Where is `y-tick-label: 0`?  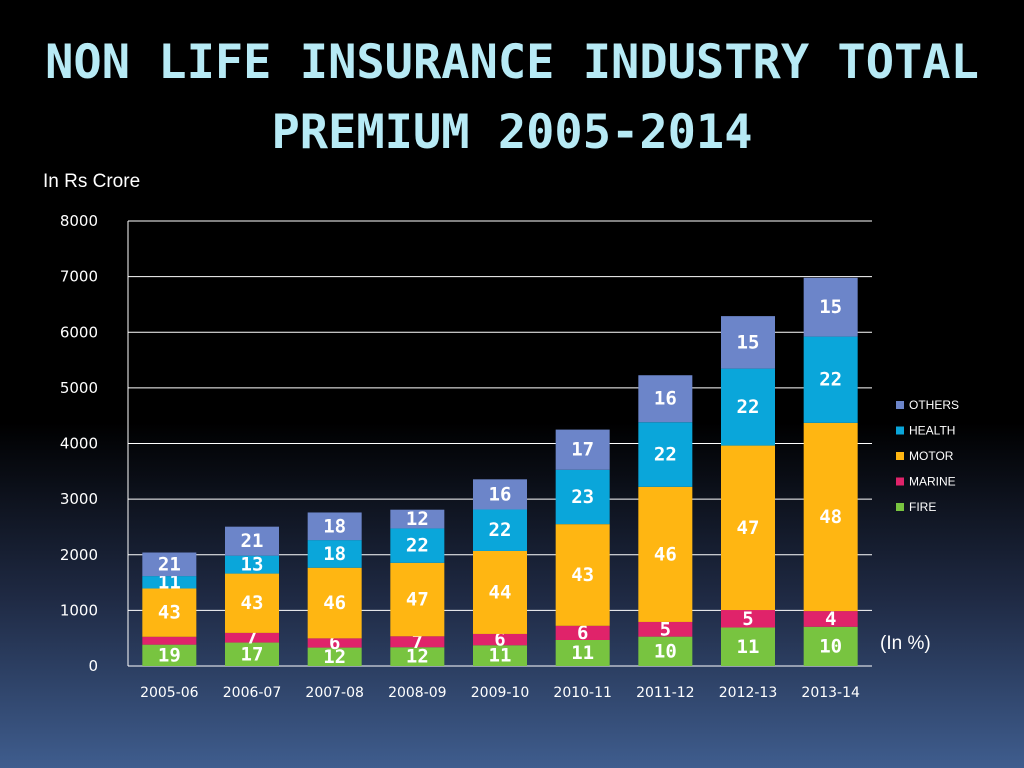
y-tick-label: 0 is located at coordinates (93, 666).